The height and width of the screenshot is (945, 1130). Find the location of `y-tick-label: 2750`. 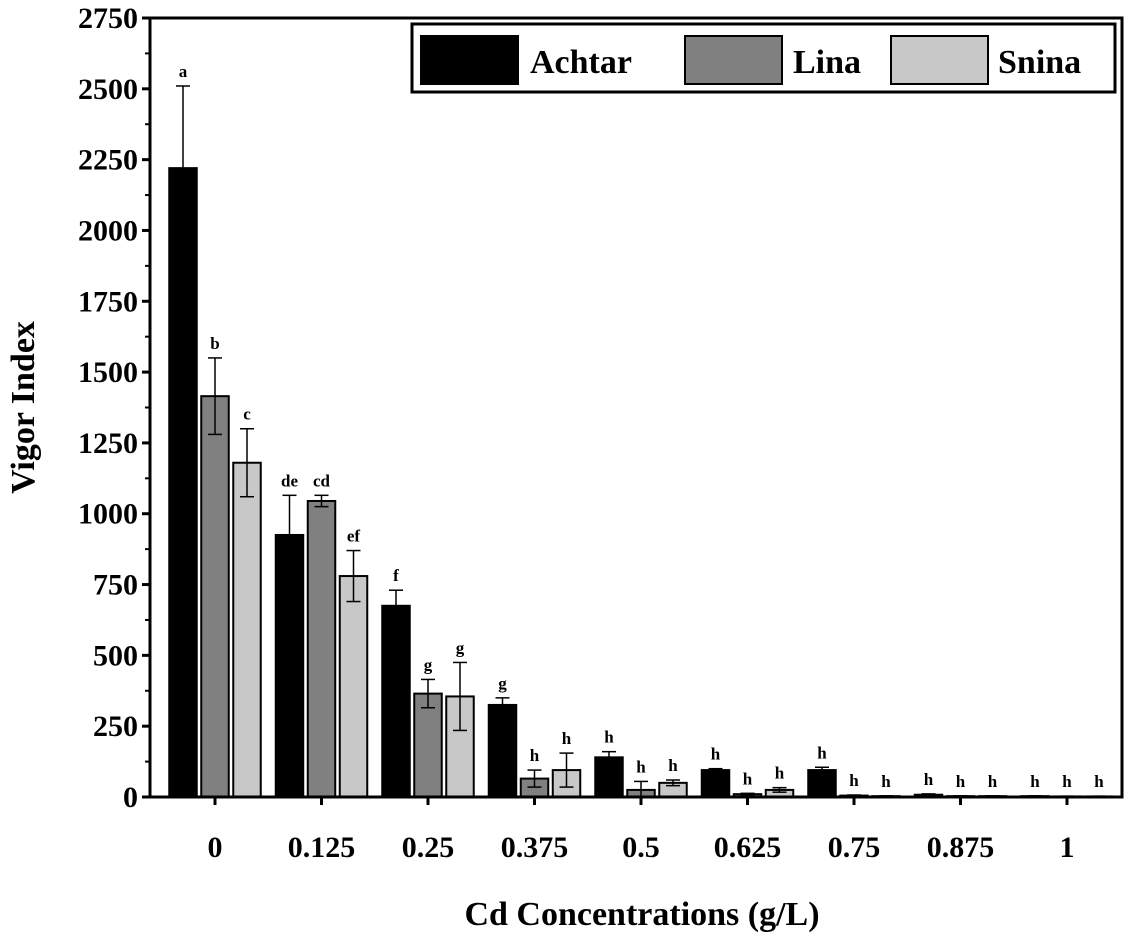

y-tick-label: 2750 is located at coordinates (108, 18).